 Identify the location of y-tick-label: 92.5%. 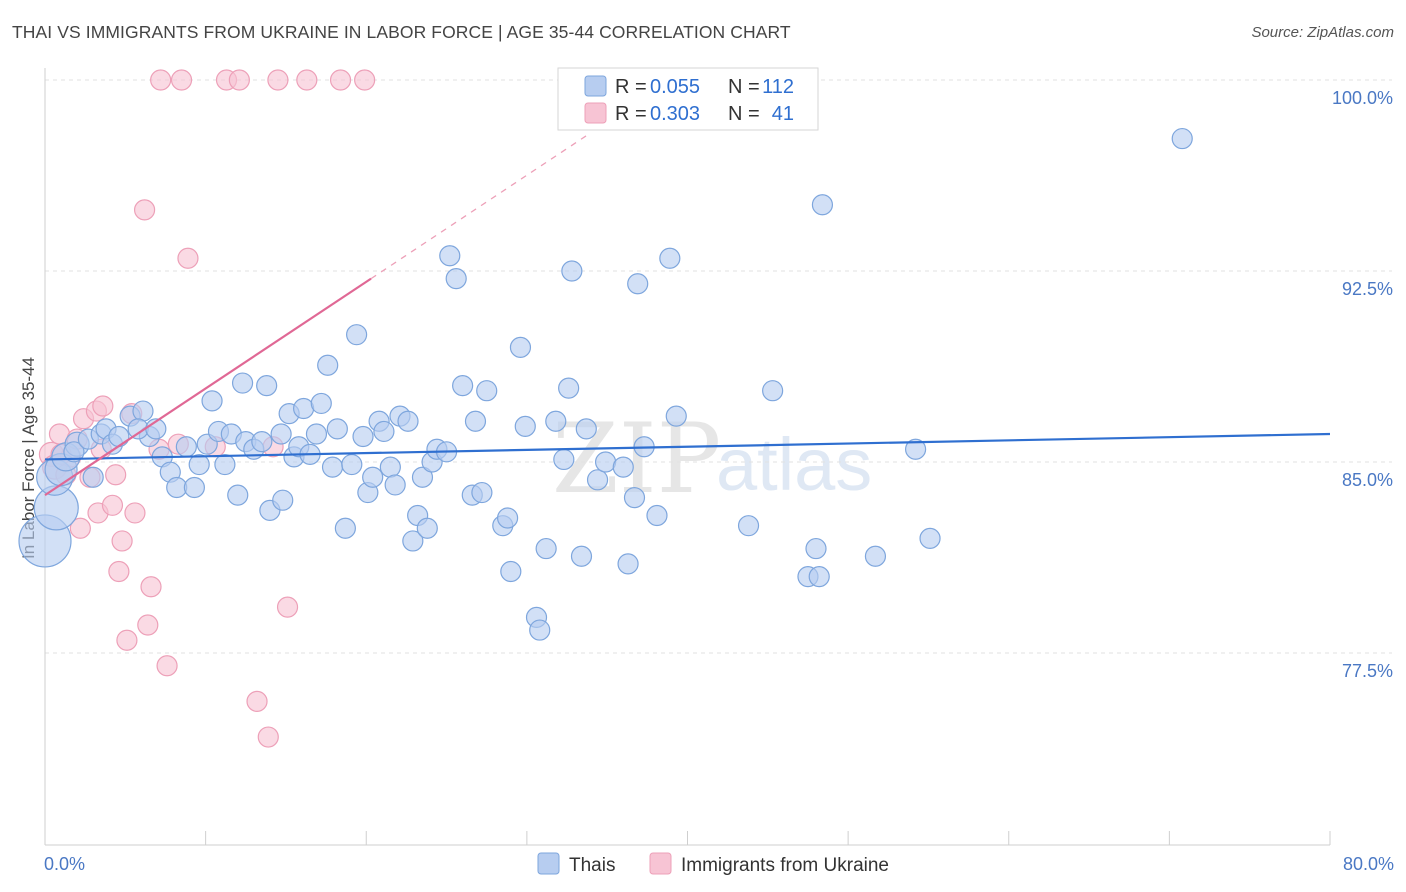
(1367, 289).